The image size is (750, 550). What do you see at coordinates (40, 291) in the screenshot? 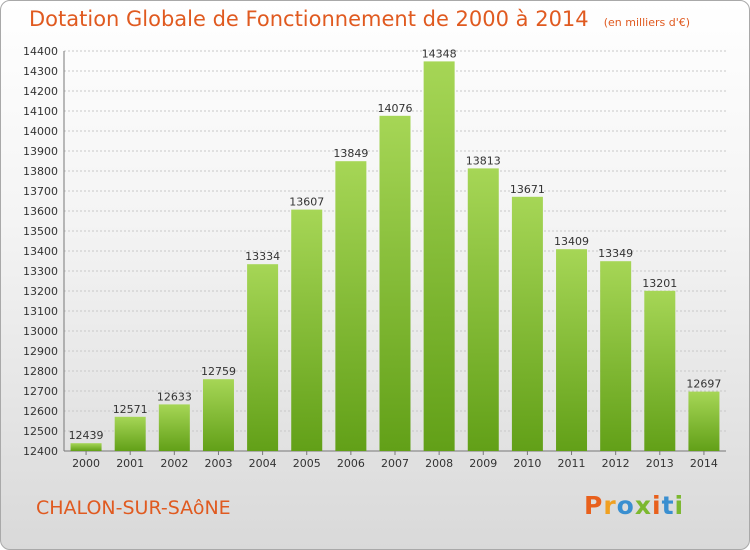
I see `y-tick-label: 13200` at bounding box center [40, 291].